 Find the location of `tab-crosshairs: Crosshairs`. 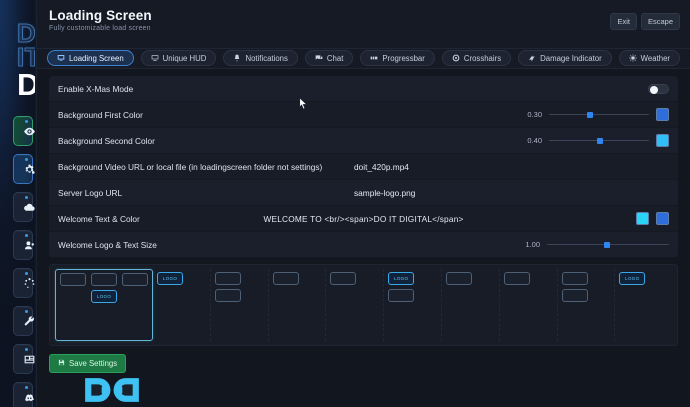

tab-crosshairs: Crosshairs is located at coordinates (476, 58).